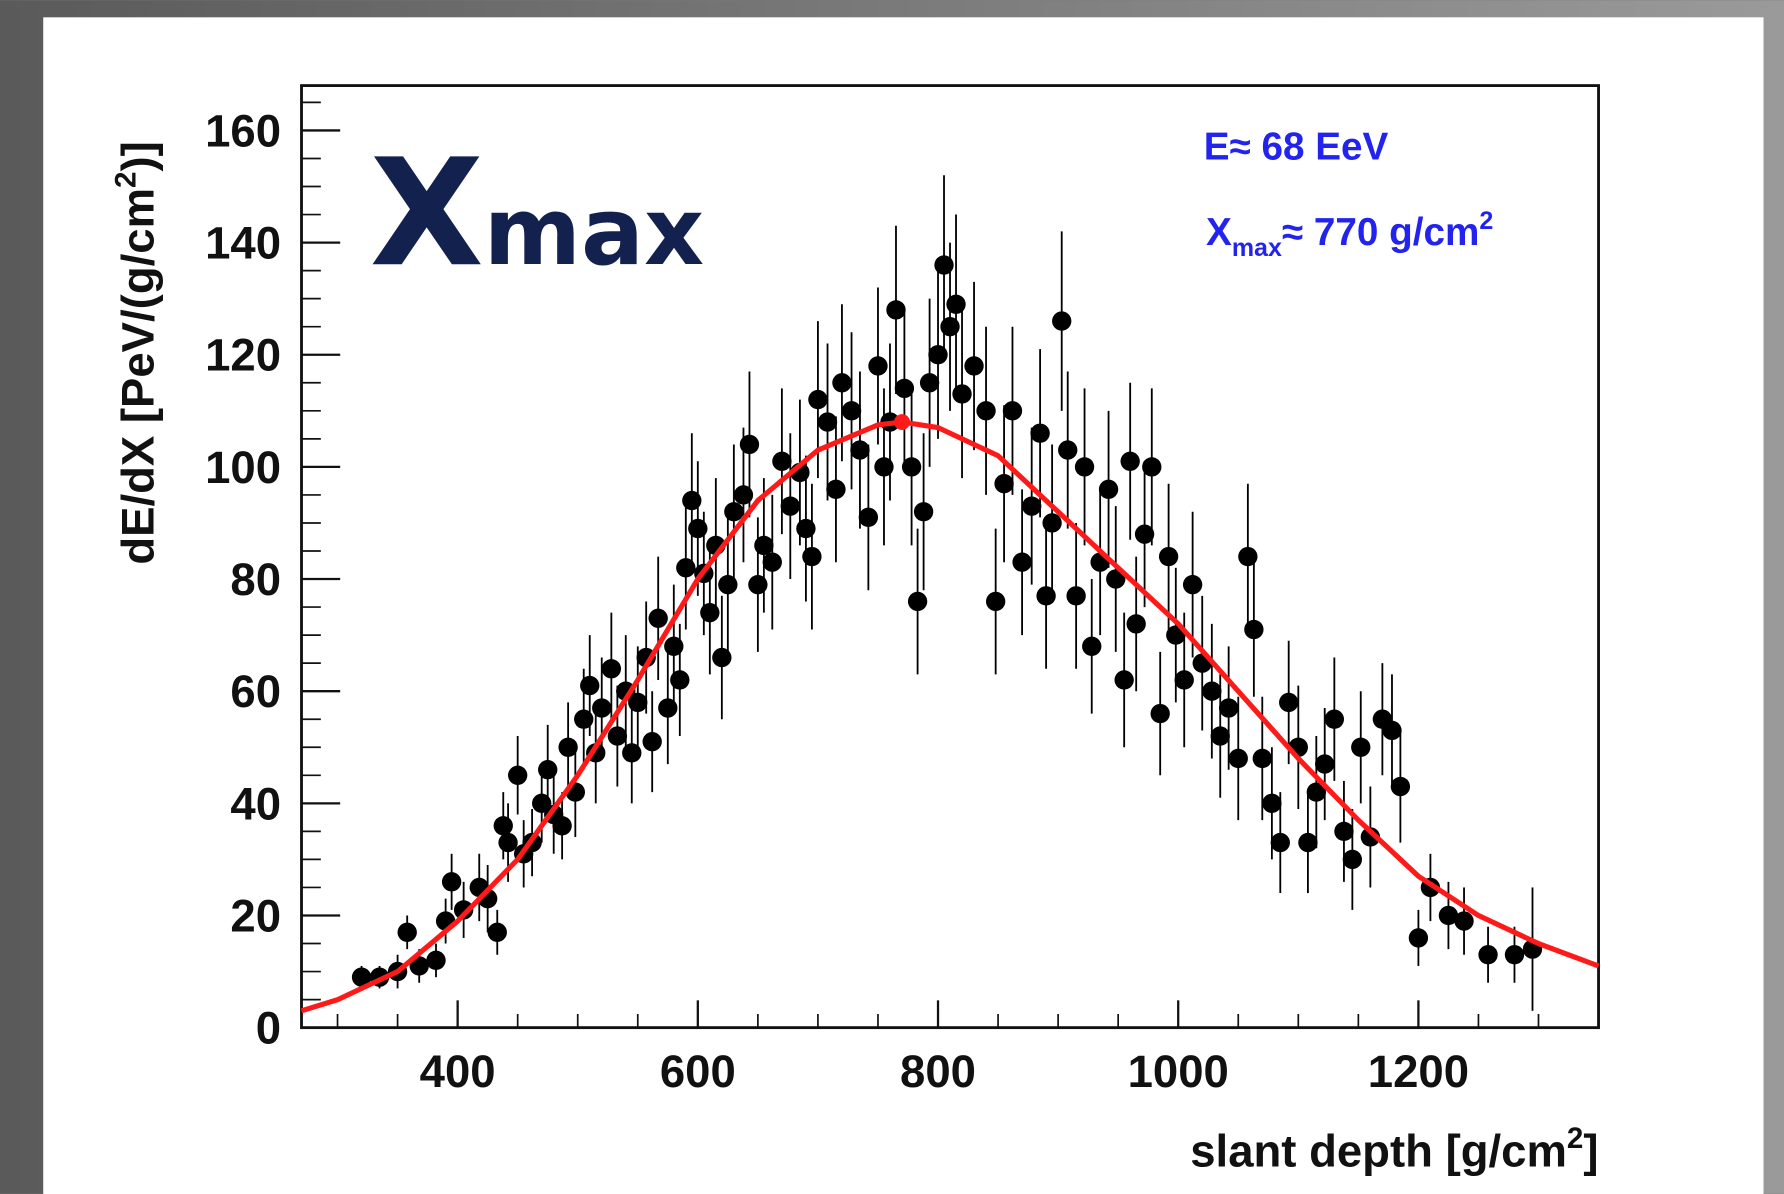 The height and width of the screenshot is (1194, 1784). Describe the element at coordinates (1296, 147) in the screenshot. I see `annotation: E≈ 68 EeV` at that location.